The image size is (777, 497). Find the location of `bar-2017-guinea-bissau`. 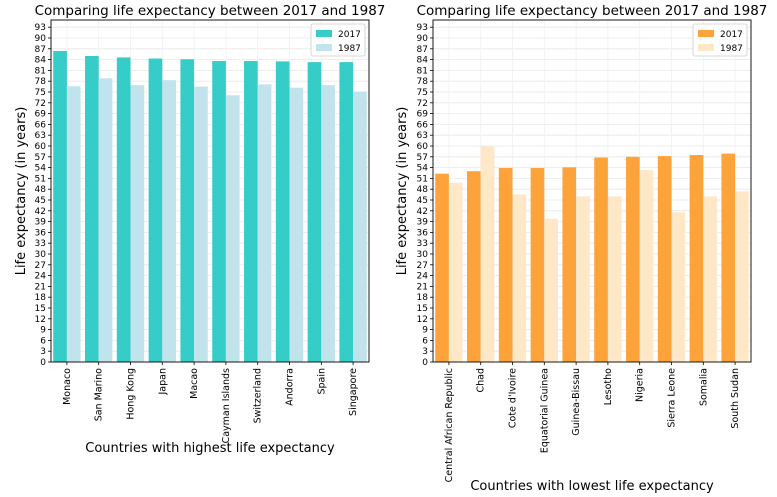

bar-2017-guinea-bissau is located at coordinates (569, 264).